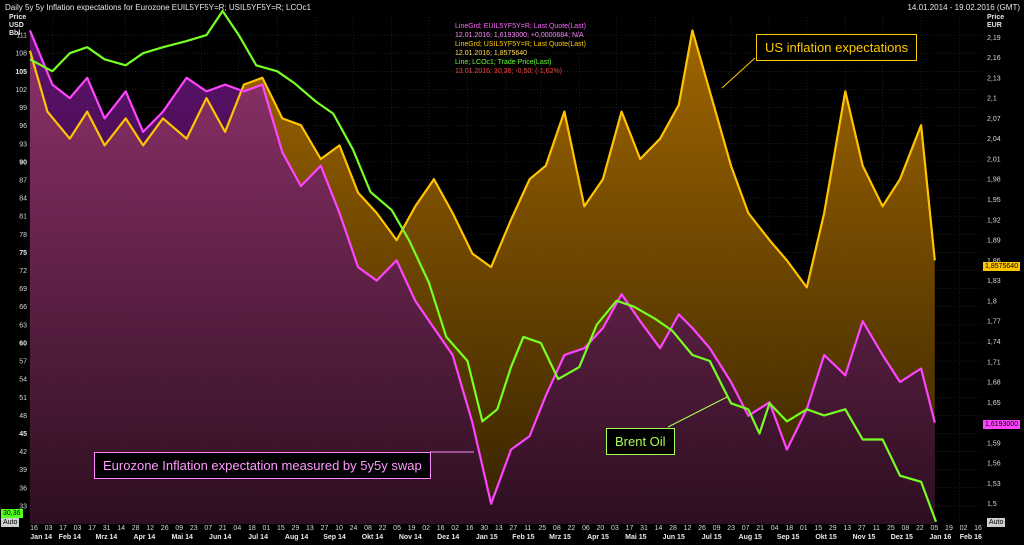  What do you see at coordinates (107, 537) in the screenshot?
I see `month-tick-label: Mrz 14` at bounding box center [107, 537].